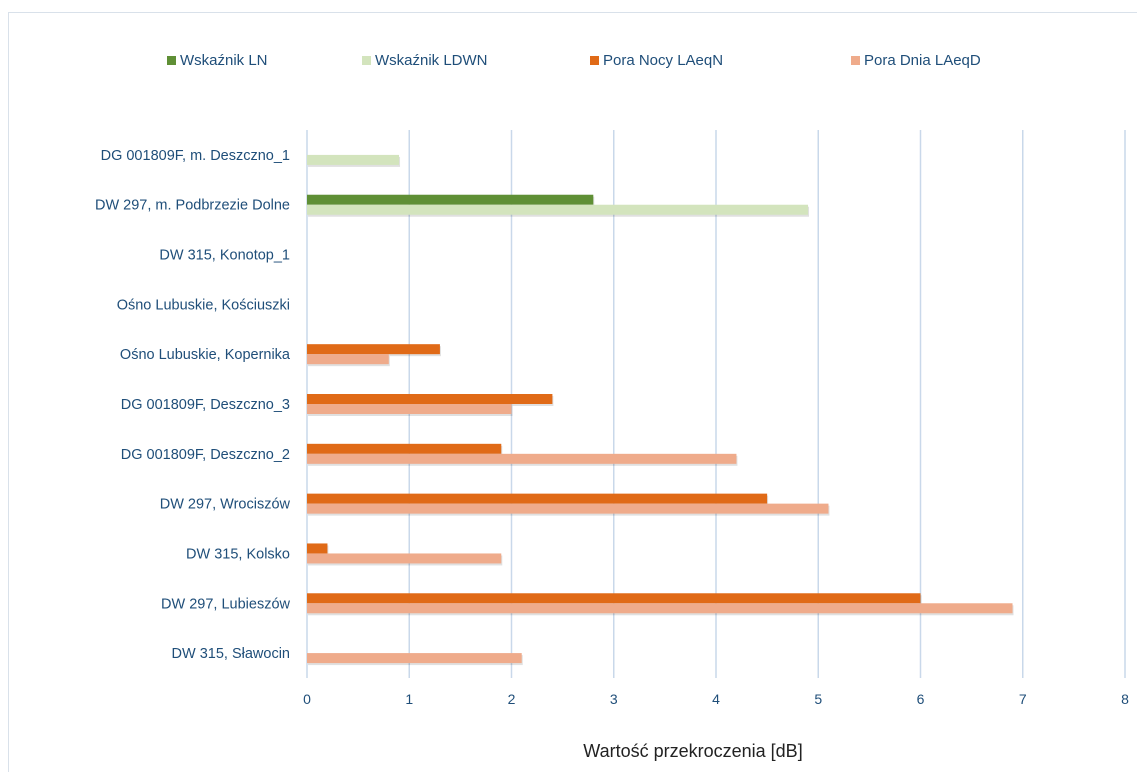 The image size is (1137, 772). I want to click on category-label-3: Ośno Lubuskie, Kościuszki, so click(203, 305).